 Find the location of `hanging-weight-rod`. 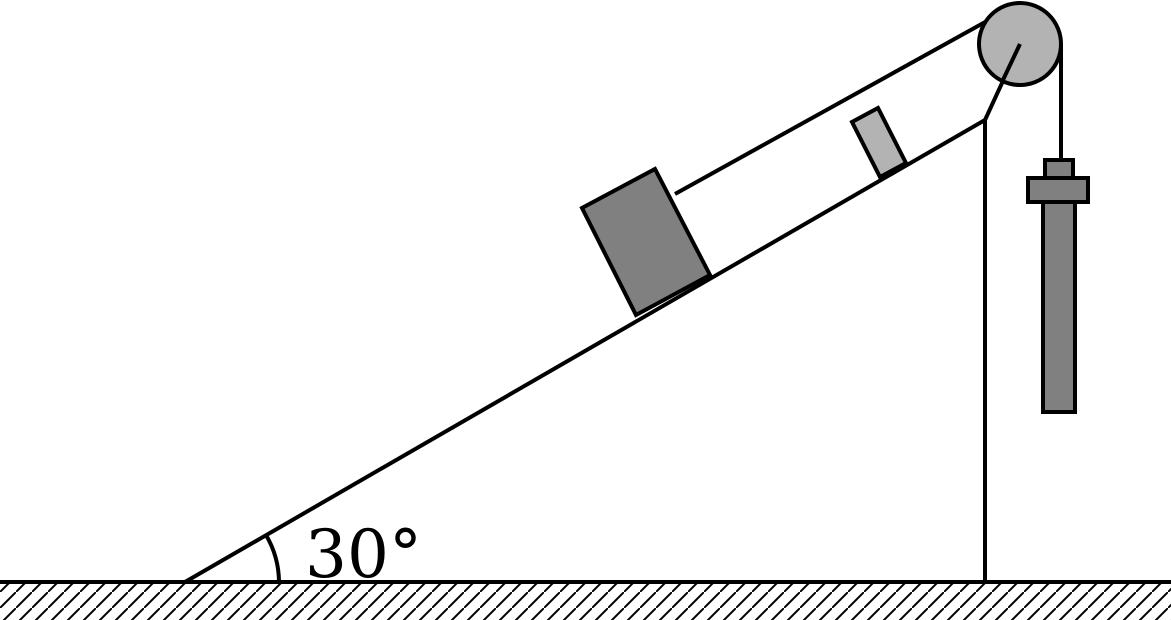

hanging-weight-rod is located at coordinates (1059, 307).